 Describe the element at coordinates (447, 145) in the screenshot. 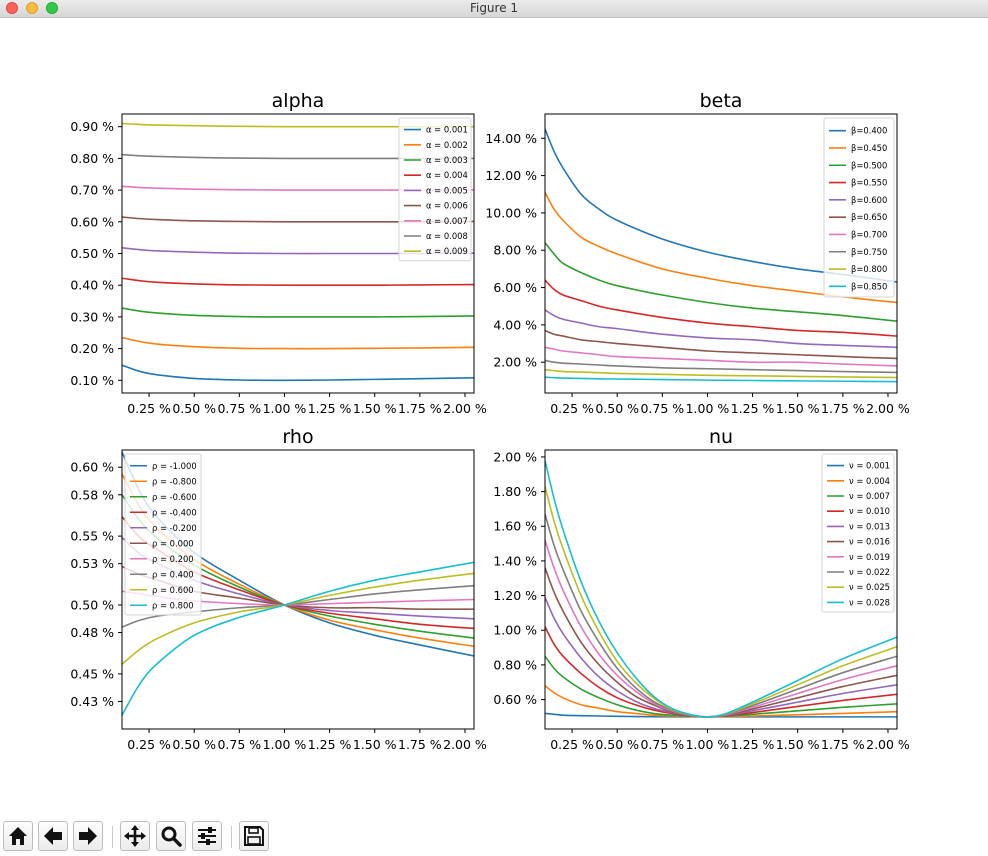

I see `legend-entry: α = 0.002` at that location.